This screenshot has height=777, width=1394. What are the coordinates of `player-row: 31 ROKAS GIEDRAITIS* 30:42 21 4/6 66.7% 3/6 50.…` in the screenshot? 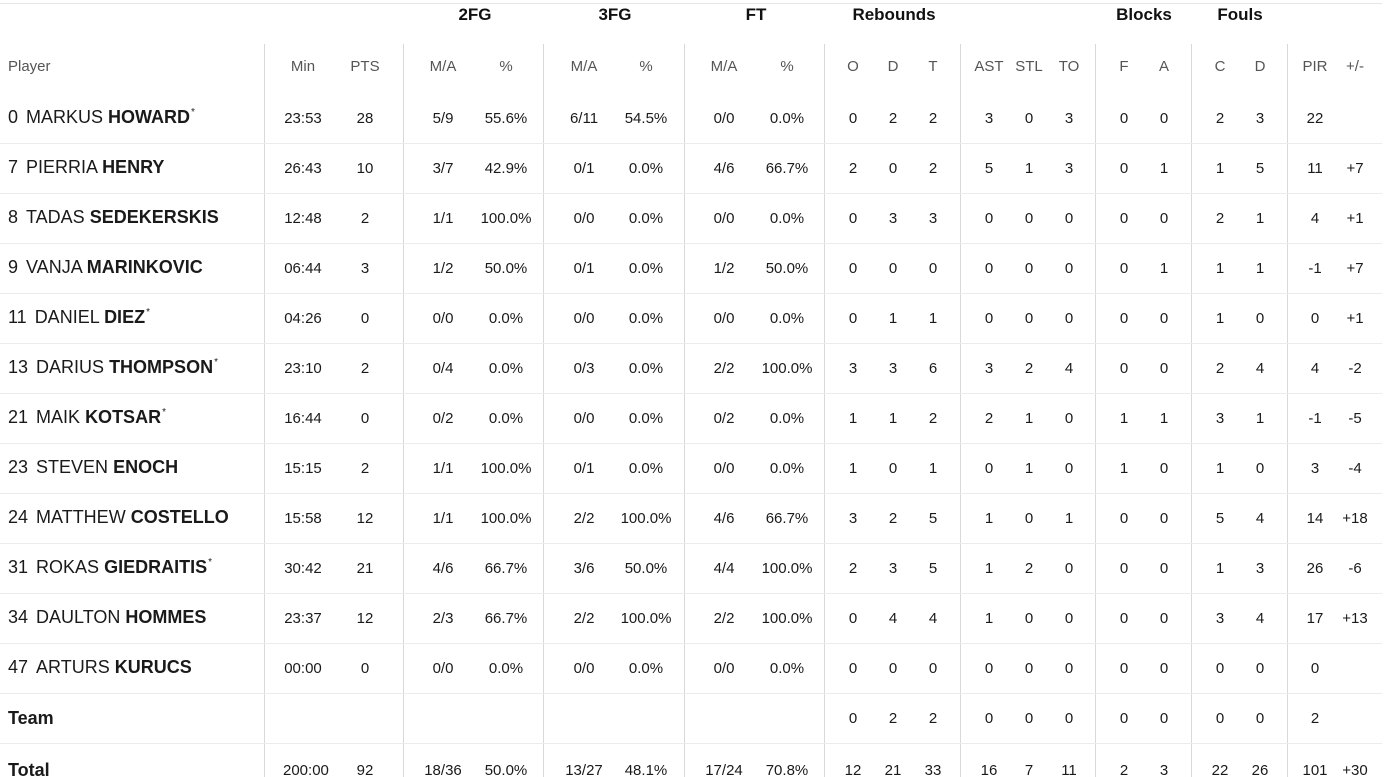 It's located at (697, 569).